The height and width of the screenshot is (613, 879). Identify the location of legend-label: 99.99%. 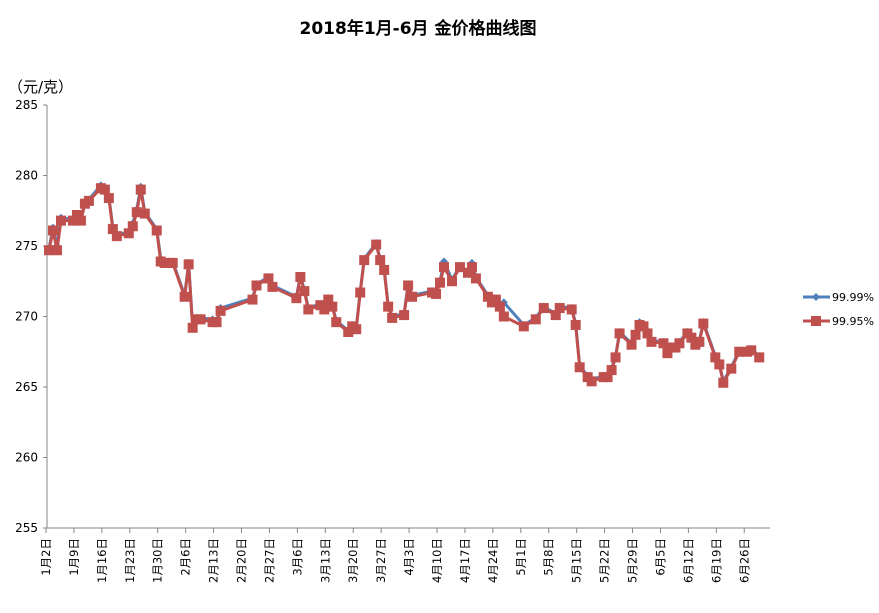
(853, 297).